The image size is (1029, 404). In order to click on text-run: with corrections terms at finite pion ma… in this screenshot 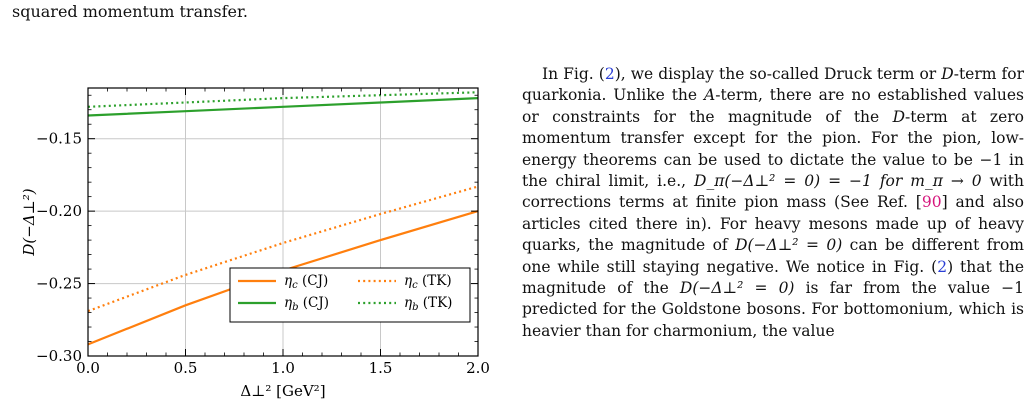, I will do `click(773, 192)`.